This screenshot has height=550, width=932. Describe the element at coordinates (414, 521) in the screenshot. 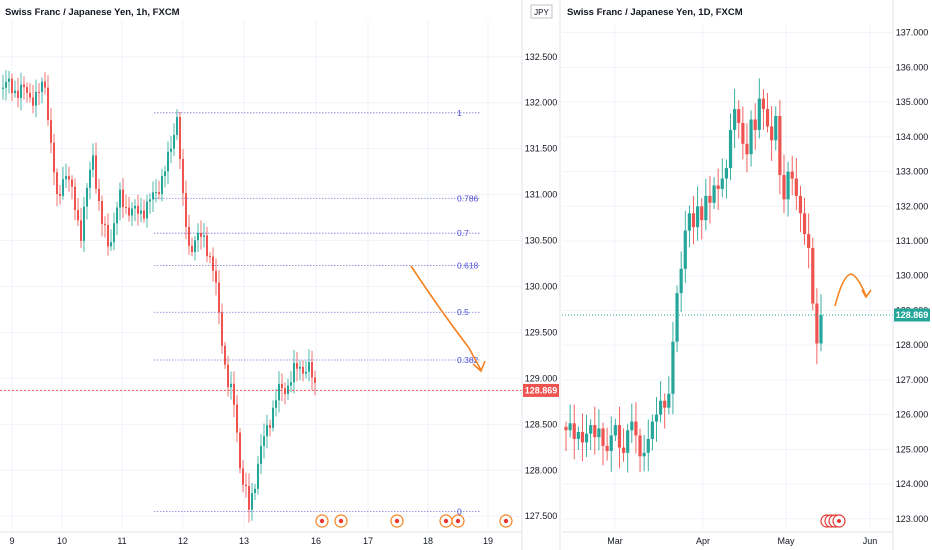

I see `left-event-markers` at that location.